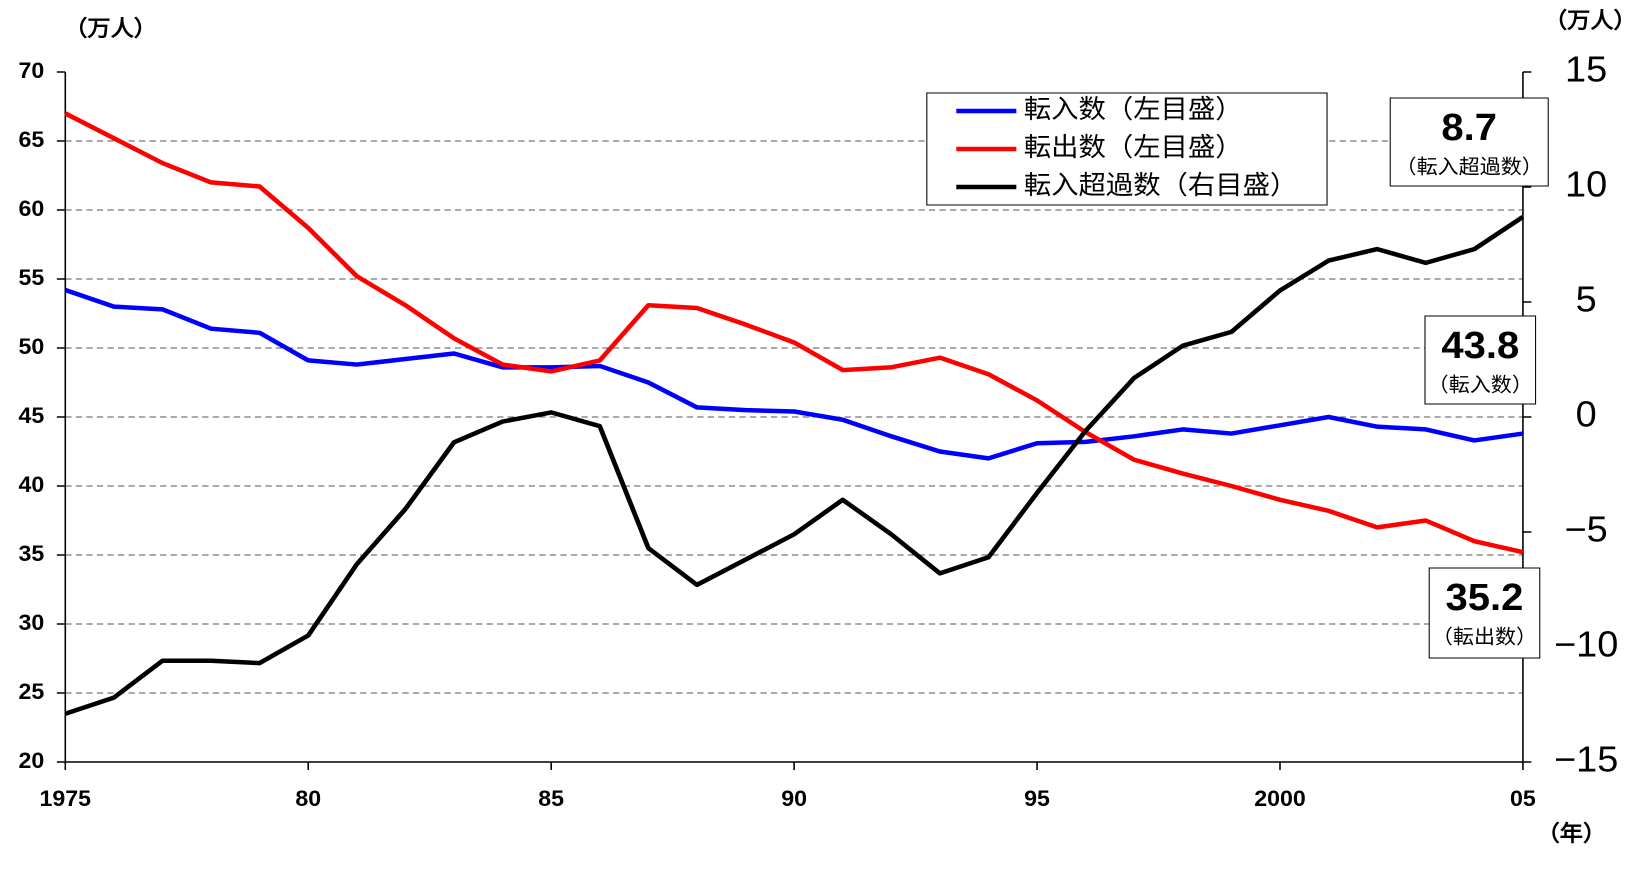 Image resolution: width=1643 pixels, height=890 pixels. I want to click on x-tick-label: 90, so click(794, 798).